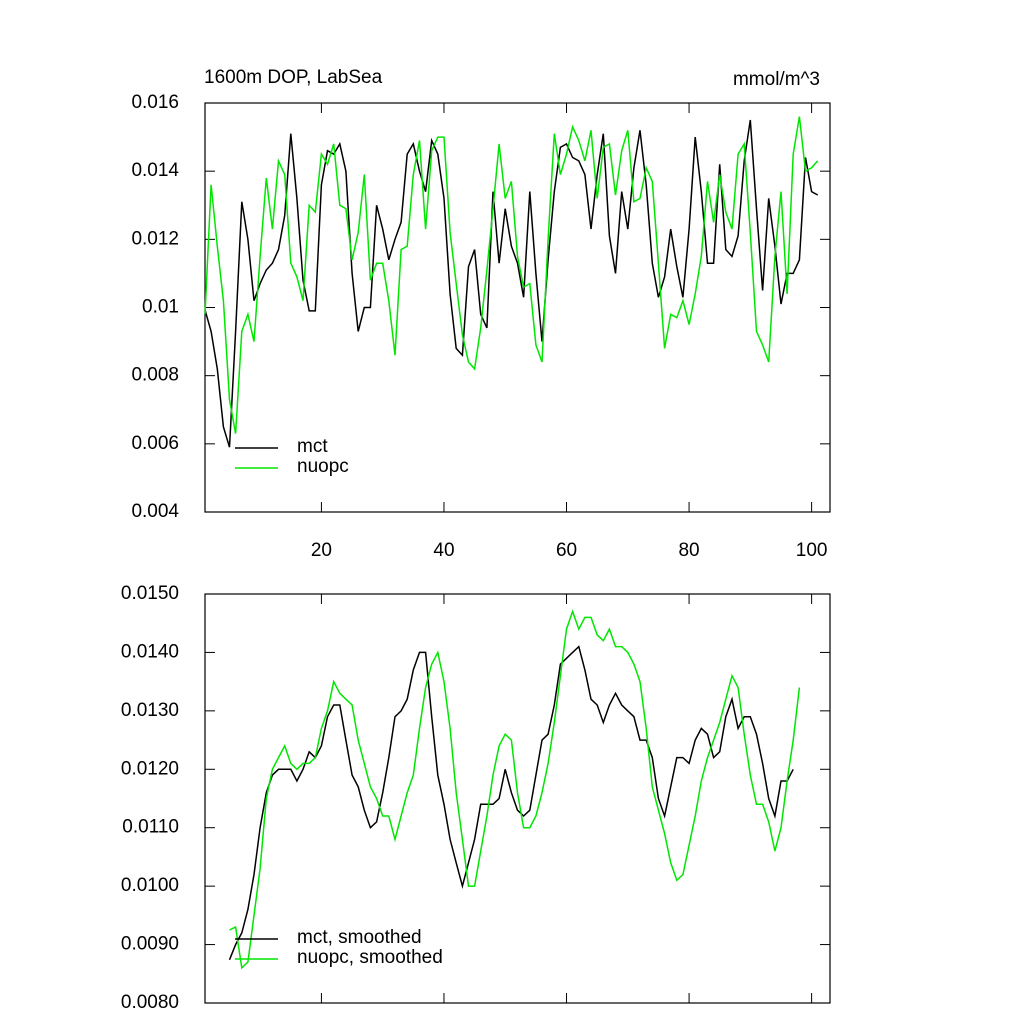  I want to click on y-tick-label: 0.0080, so click(150, 1002).